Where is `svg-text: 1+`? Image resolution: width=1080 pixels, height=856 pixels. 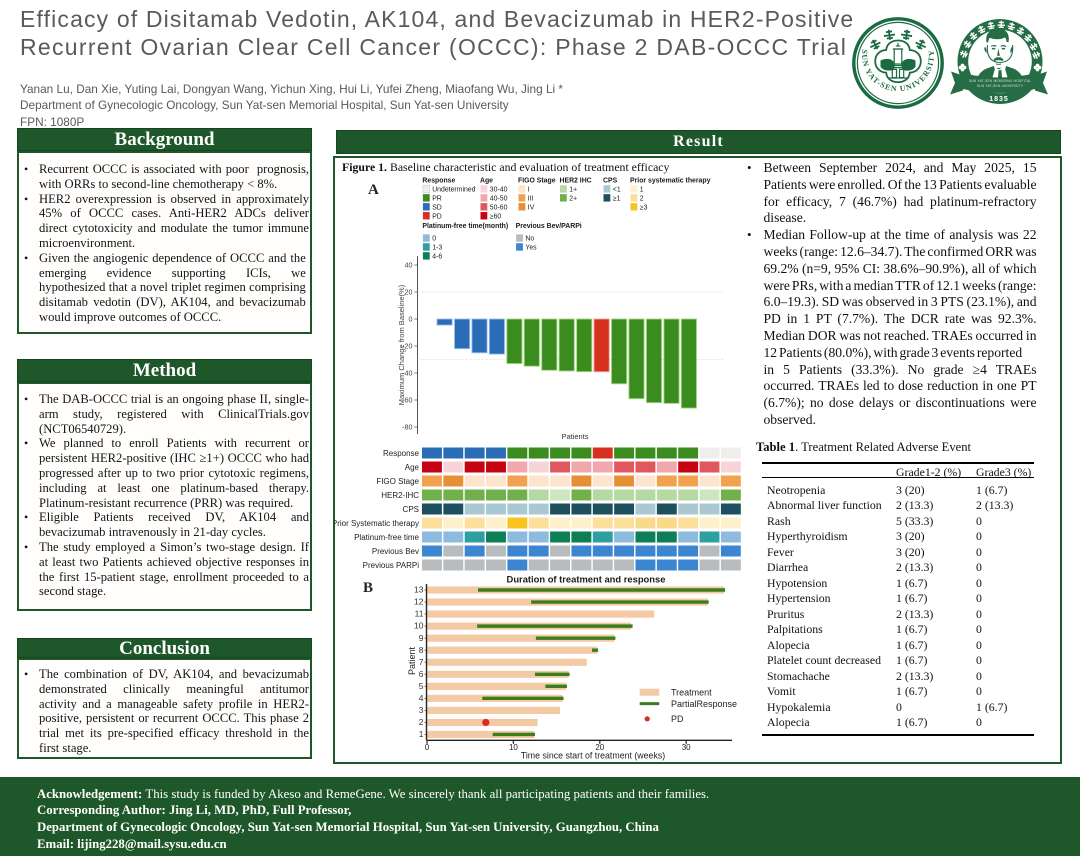 svg-text: 1+ is located at coordinates (573, 189).